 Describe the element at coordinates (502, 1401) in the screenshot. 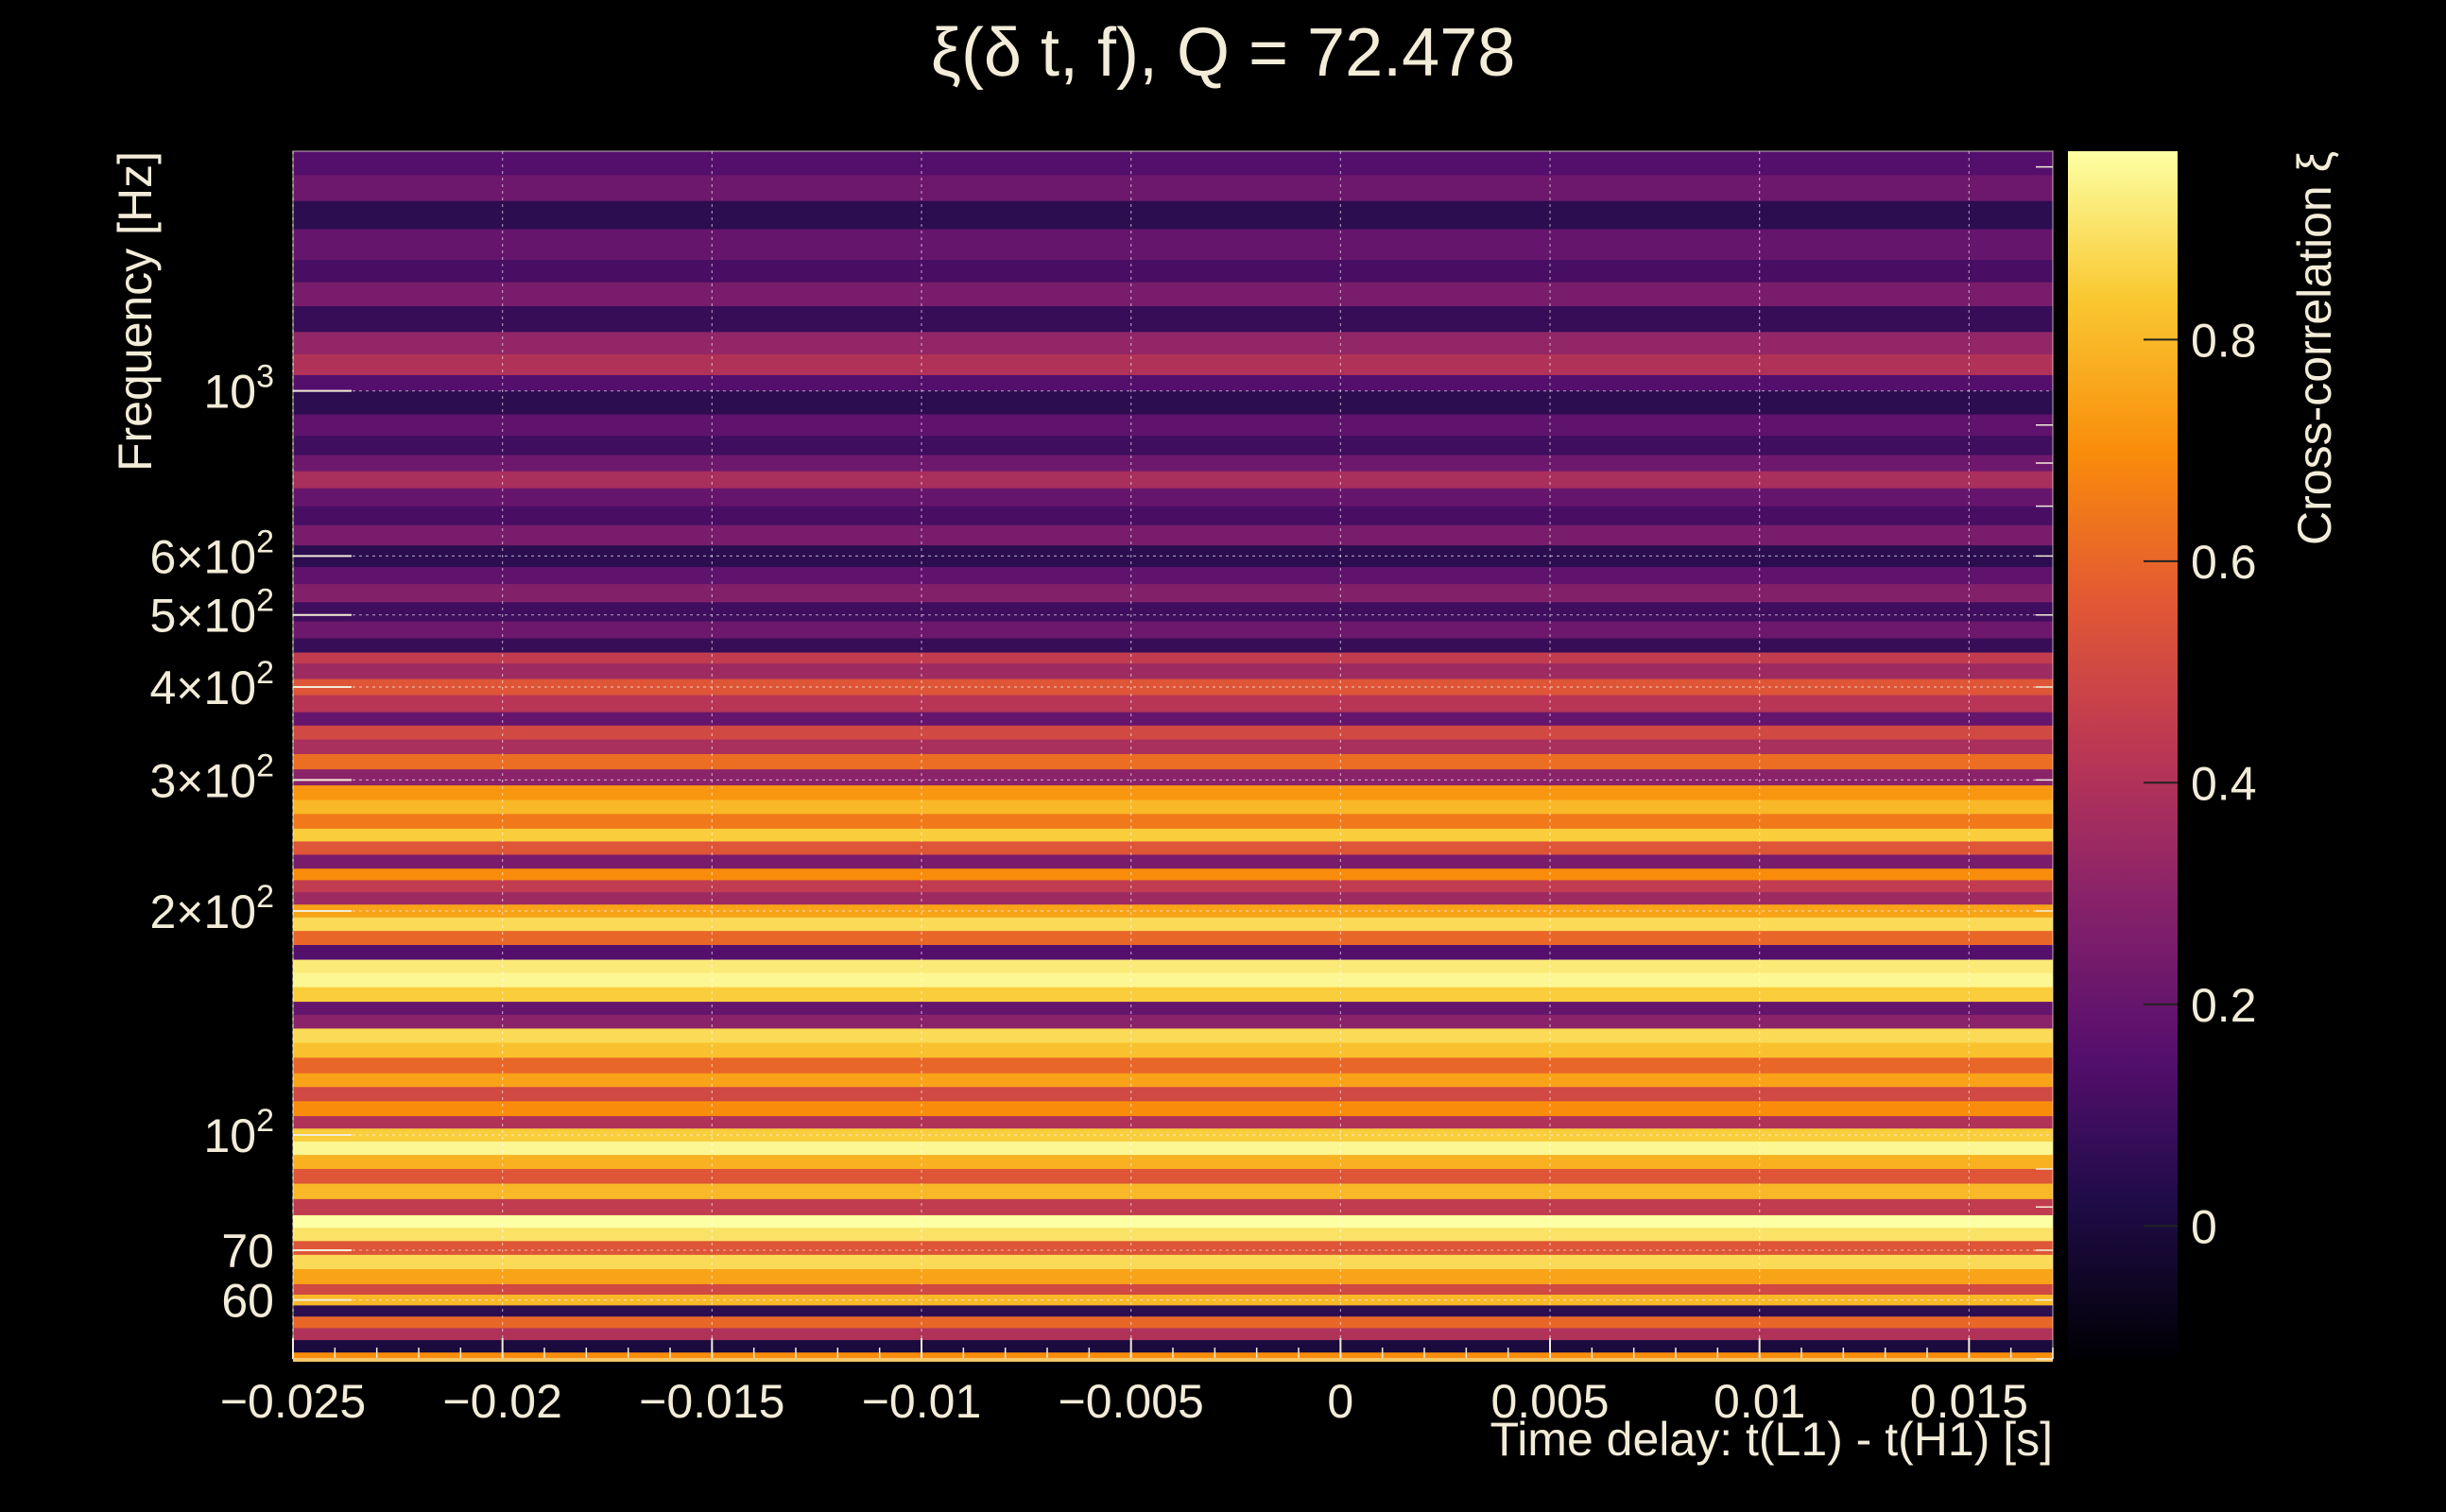

I see `x-tick-label: −0.02` at that location.